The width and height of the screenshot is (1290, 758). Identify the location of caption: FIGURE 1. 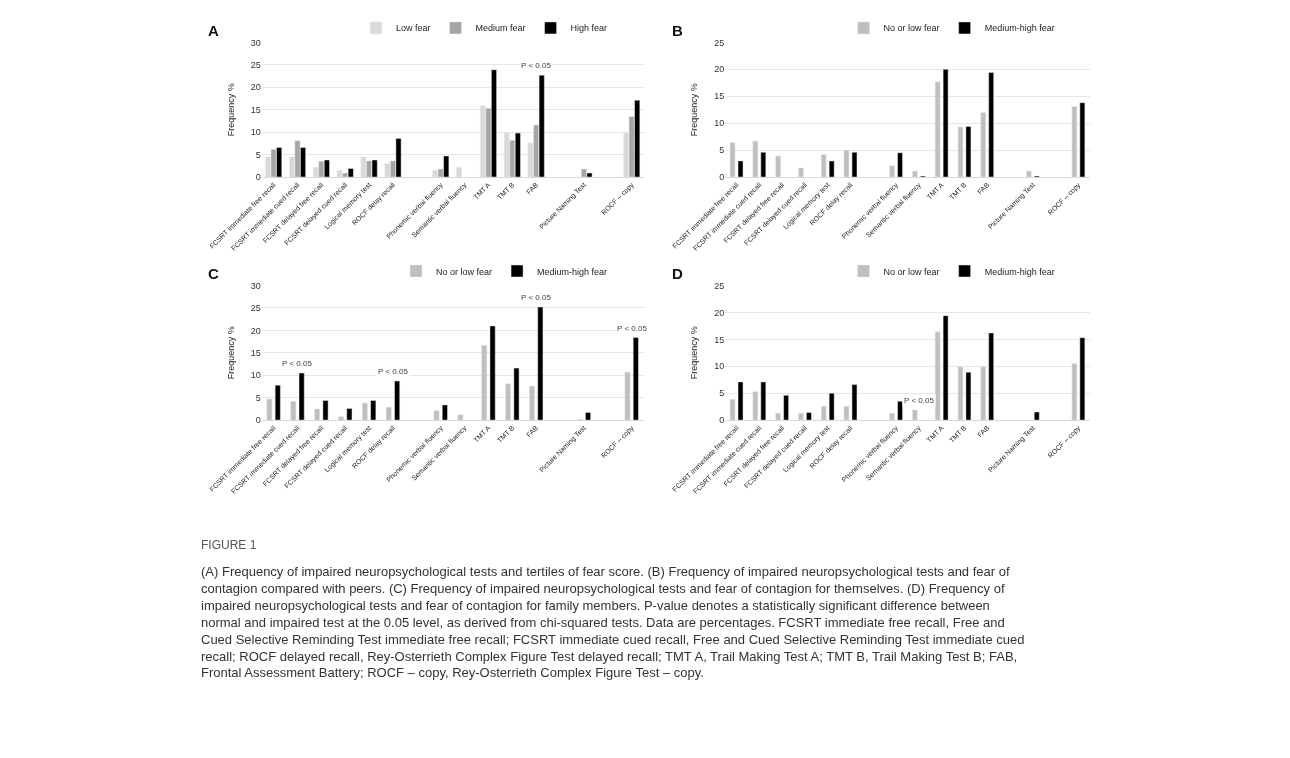
(229, 545).